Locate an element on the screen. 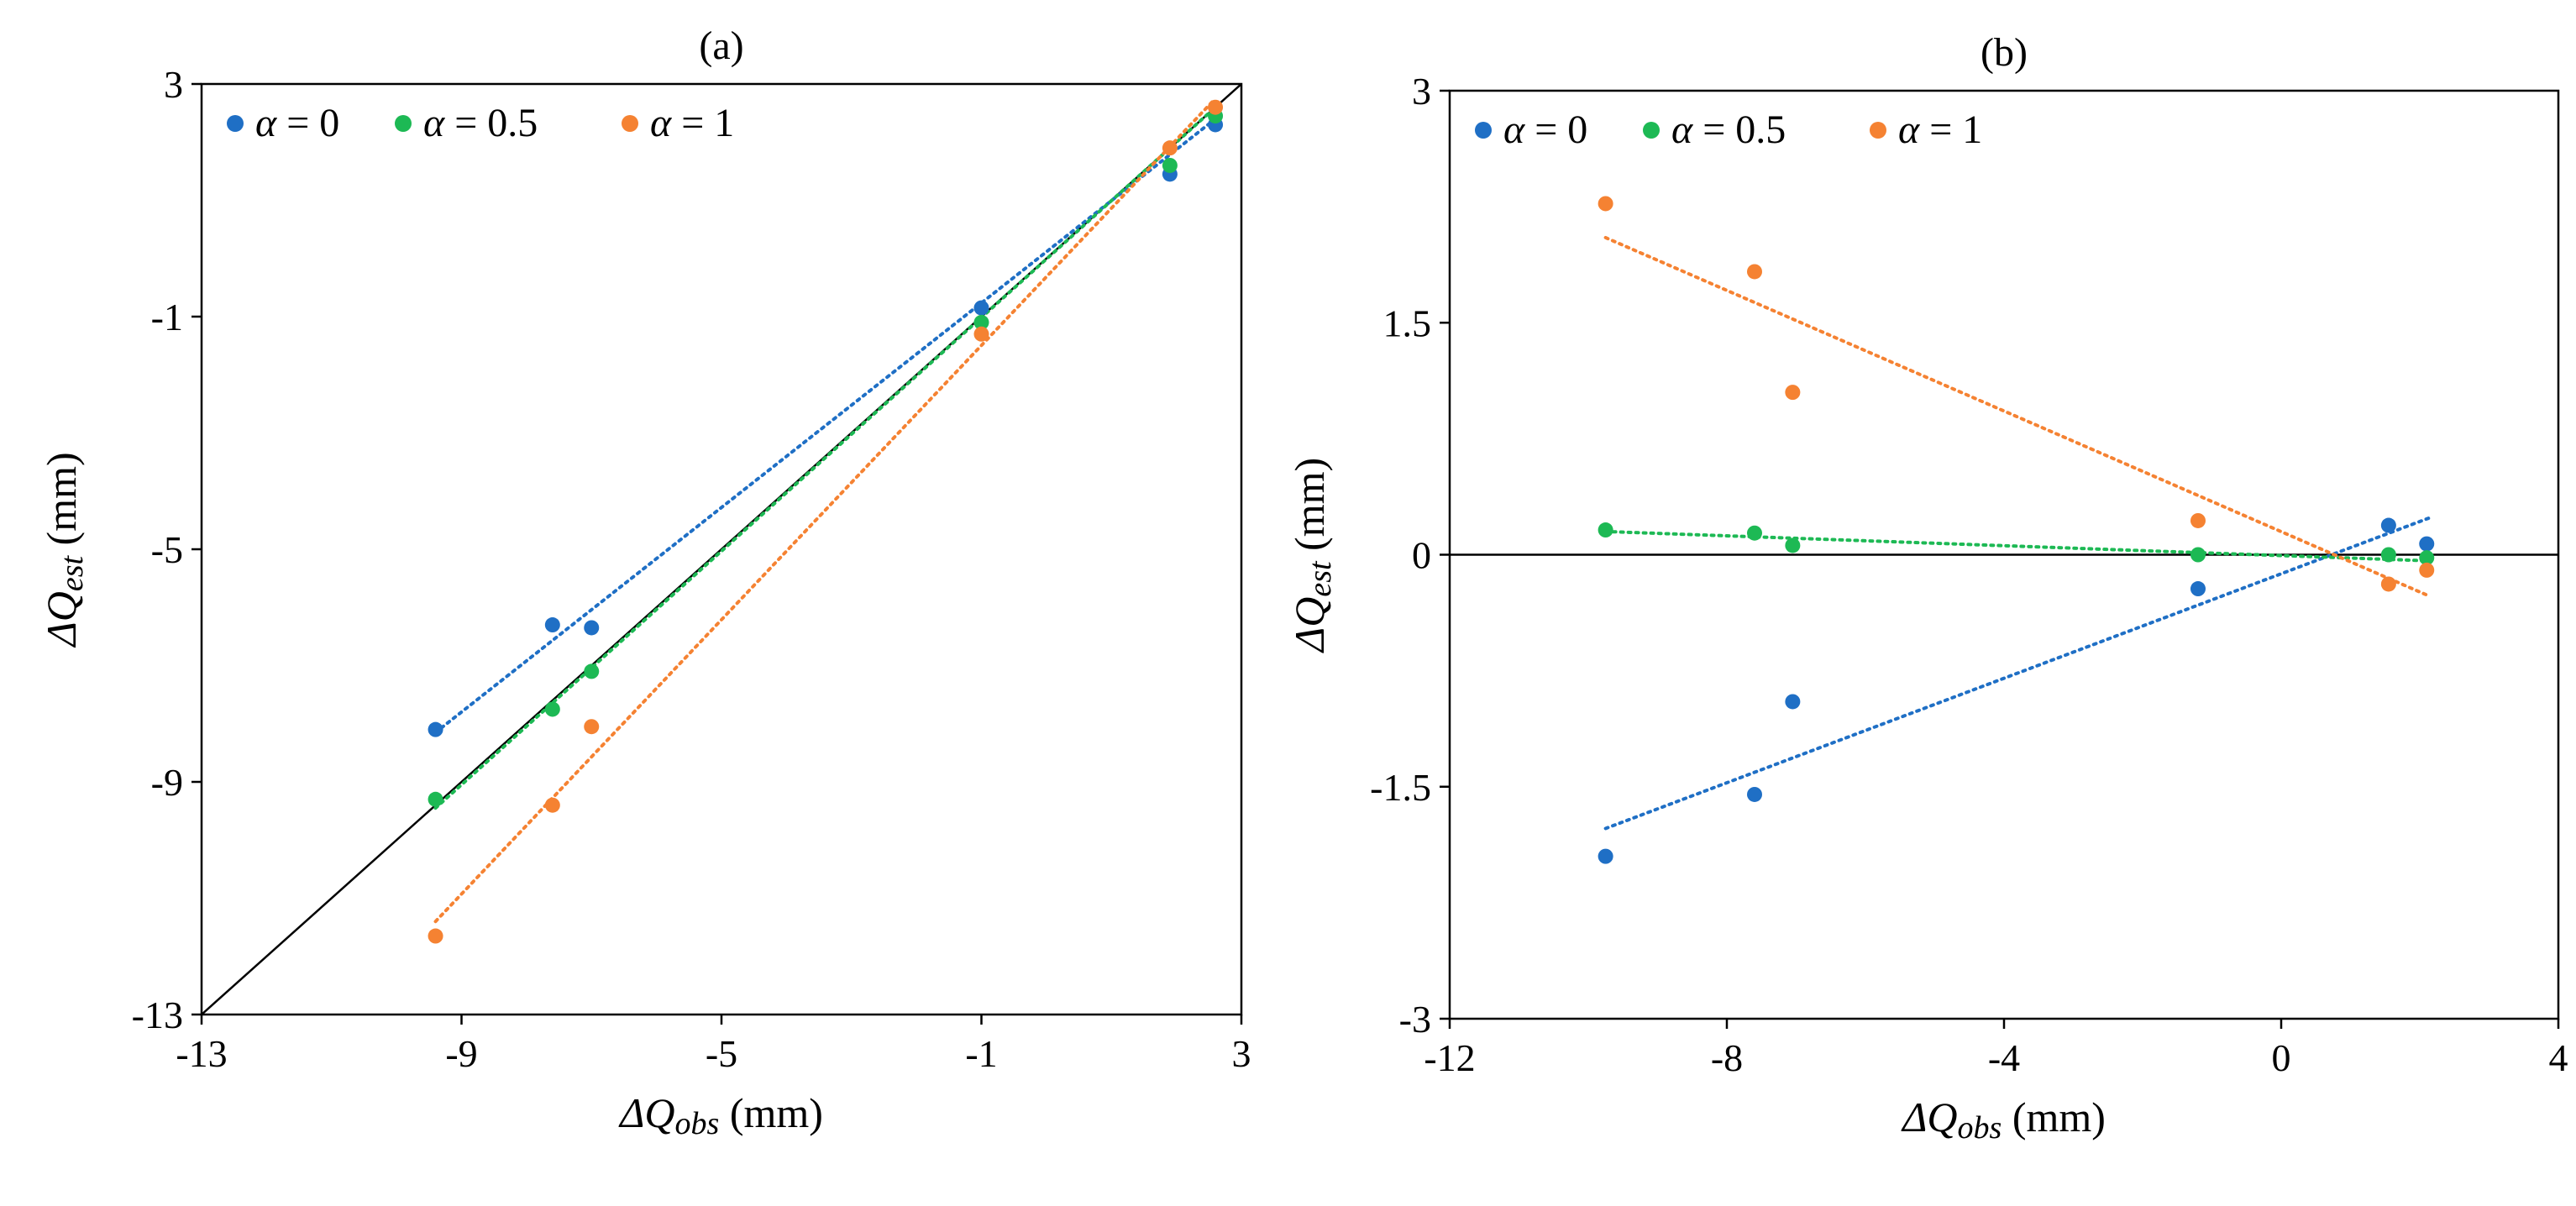 The image size is (2576, 1206). y-tick-label: -9 is located at coordinates (167, 782).